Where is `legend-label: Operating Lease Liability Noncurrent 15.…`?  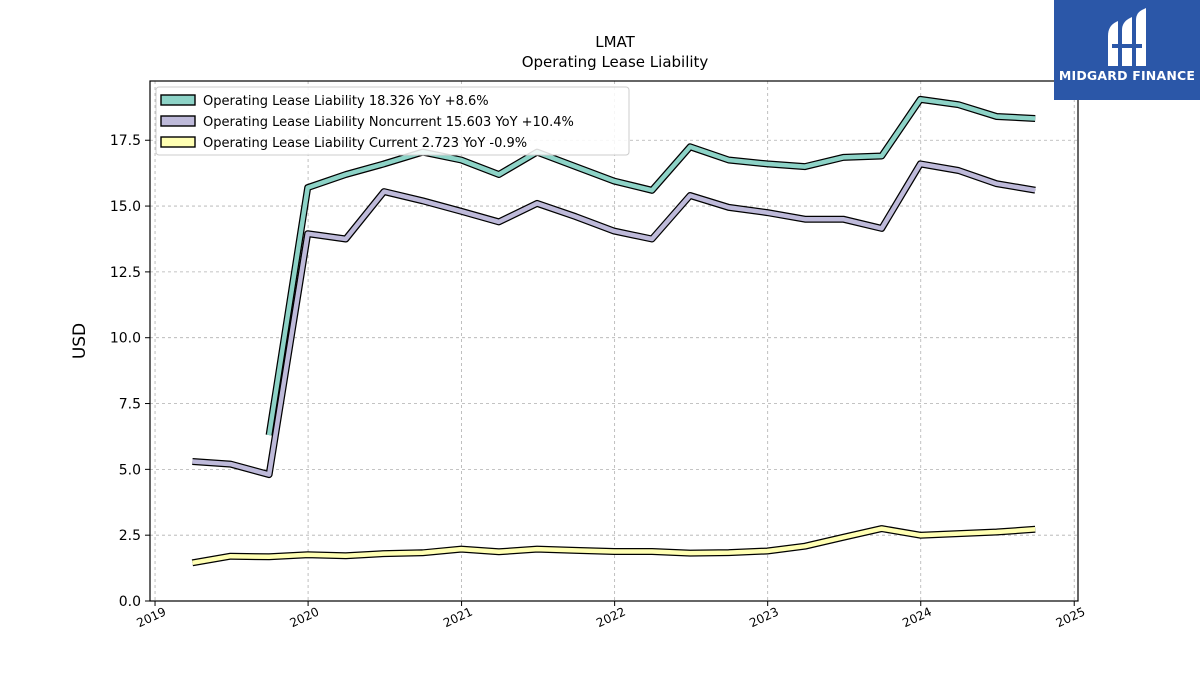
legend-label: Operating Lease Liability Noncurrent 15.… is located at coordinates (388, 122).